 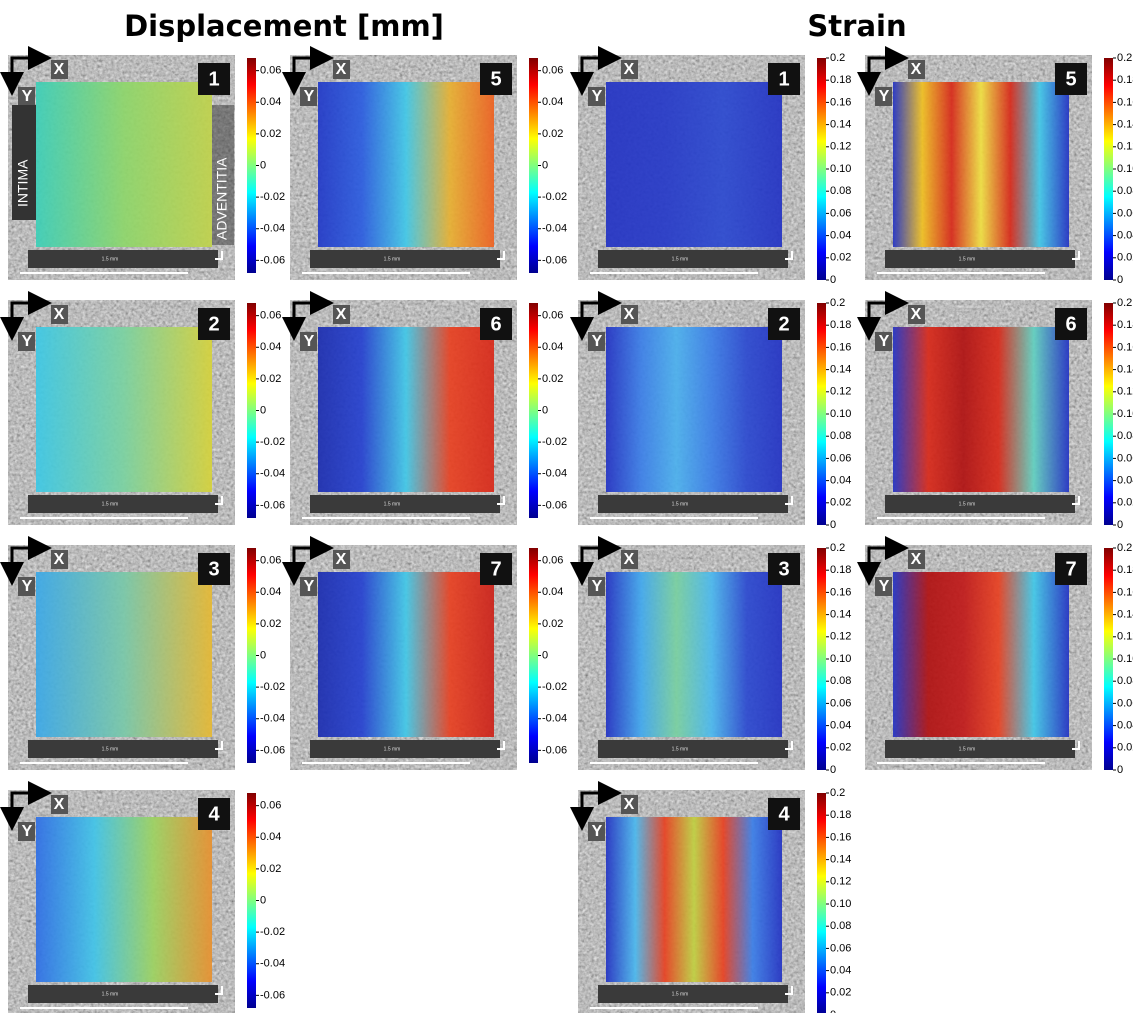 I want to click on tissue-box, so click(x=24, y=162).